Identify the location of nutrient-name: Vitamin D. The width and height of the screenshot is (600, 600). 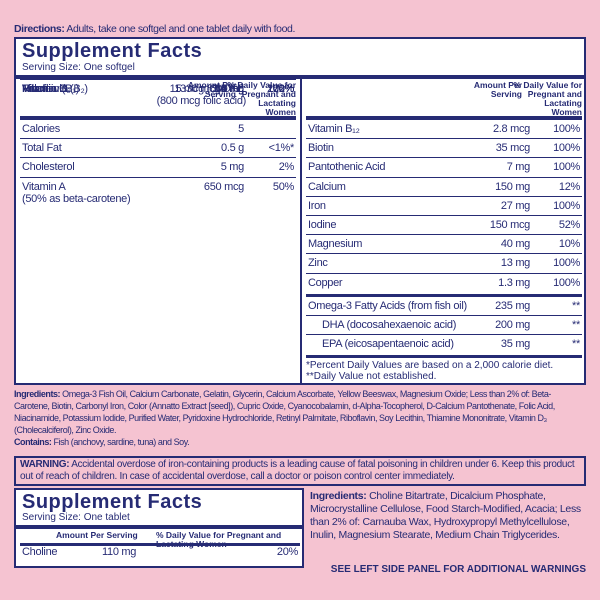
(44, 89).